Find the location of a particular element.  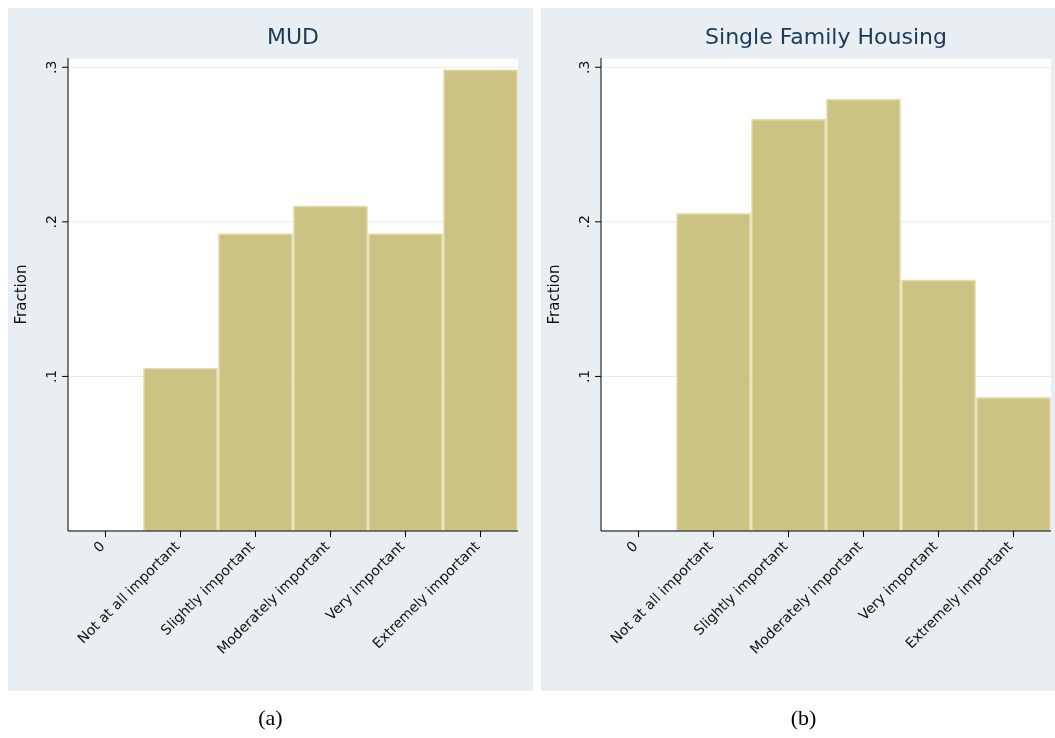

chart-title: MUD is located at coordinates (293, 36).